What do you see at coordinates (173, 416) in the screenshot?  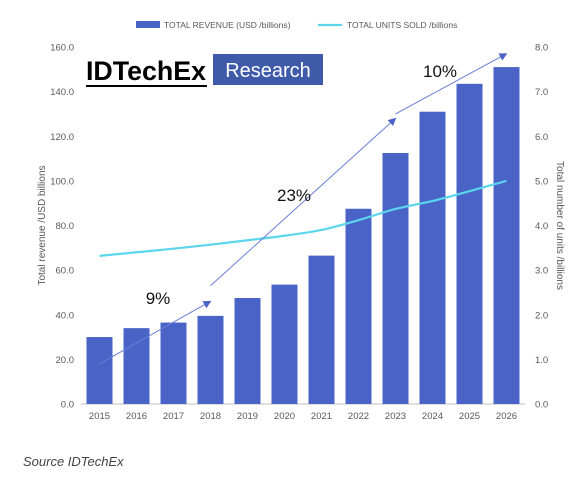 I see `x-tick-label: 2017` at bounding box center [173, 416].